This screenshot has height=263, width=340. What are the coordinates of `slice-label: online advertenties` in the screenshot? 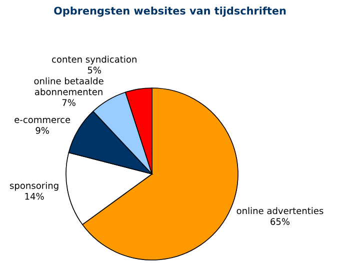 It's located at (280, 210).